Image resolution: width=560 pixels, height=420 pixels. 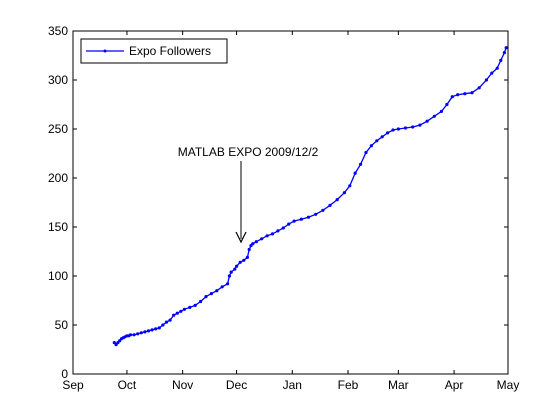 I want to click on x-tick-label: Apr, so click(x=454, y=385).